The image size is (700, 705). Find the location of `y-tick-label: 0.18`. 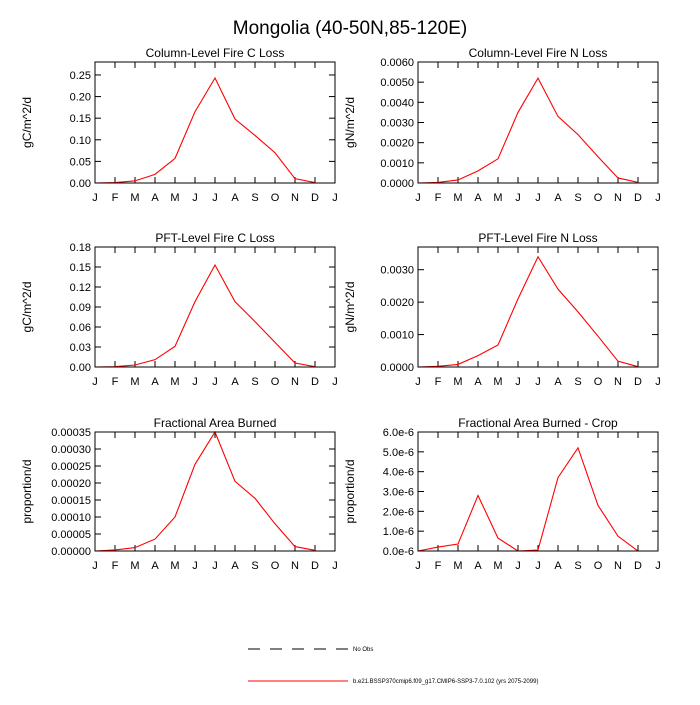

y-tick-label: 0.18 is located at coordinates (80, 248).